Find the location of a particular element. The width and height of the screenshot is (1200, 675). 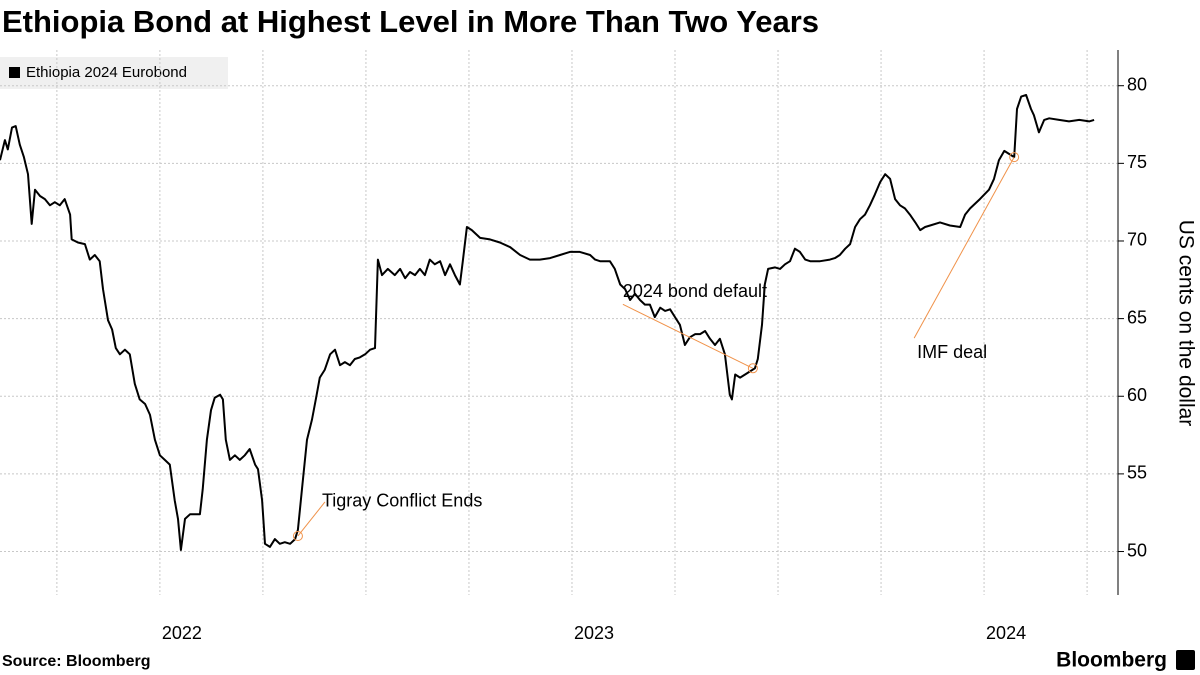

x-tick-label: 2024 is located at coordinates (1006, 633).